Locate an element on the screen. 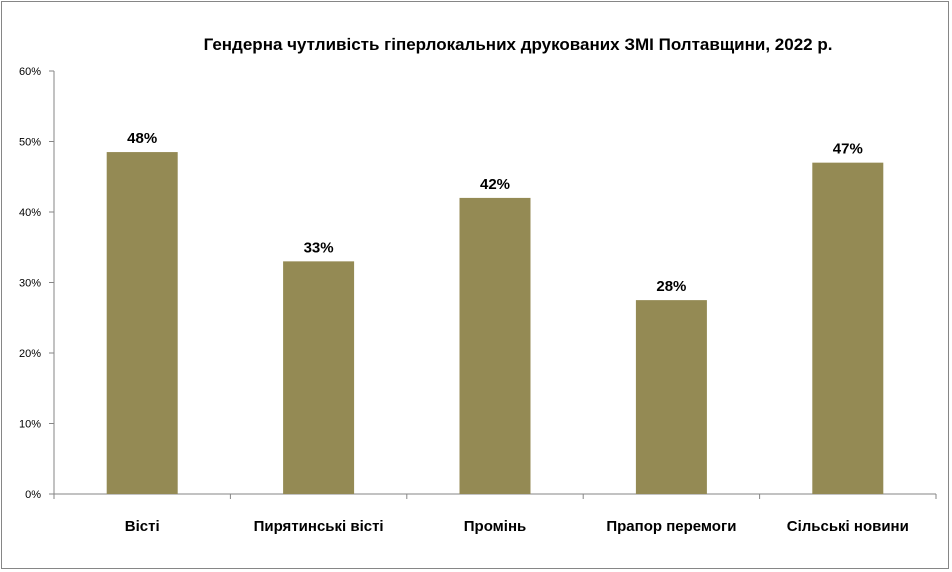 The height and width of the screenshot is (572, 952). x-axis is located at coordinates (495, 496).